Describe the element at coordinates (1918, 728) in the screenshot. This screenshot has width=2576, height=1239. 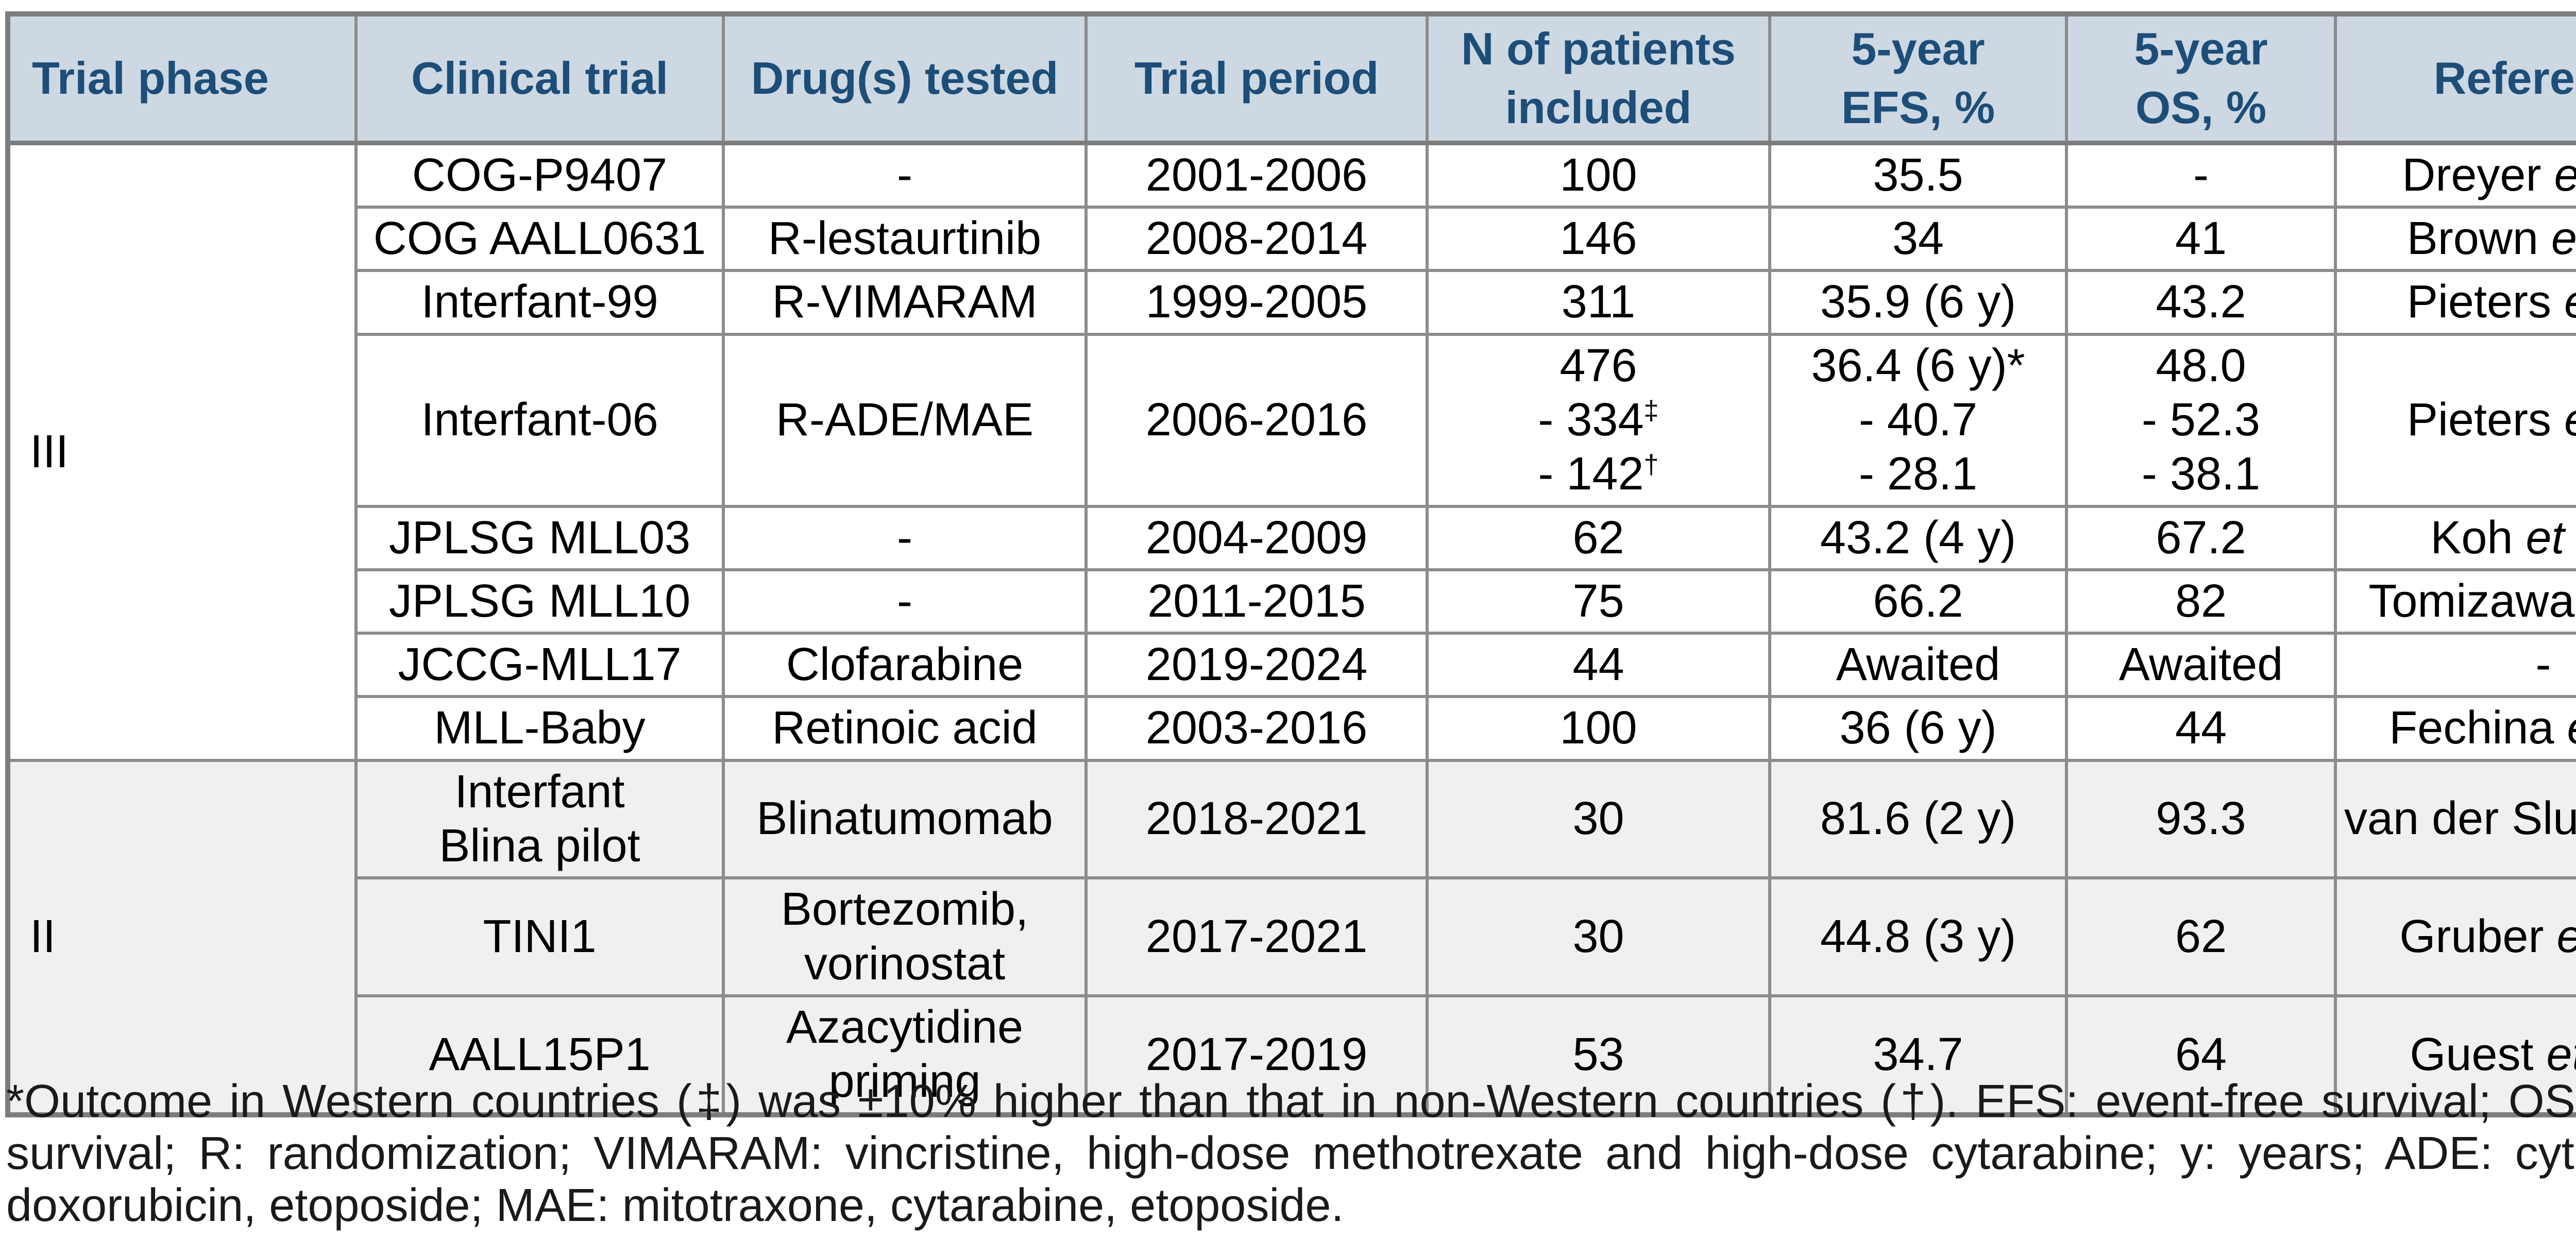
I see `cell-efs: 36 (6 y)` at that location.